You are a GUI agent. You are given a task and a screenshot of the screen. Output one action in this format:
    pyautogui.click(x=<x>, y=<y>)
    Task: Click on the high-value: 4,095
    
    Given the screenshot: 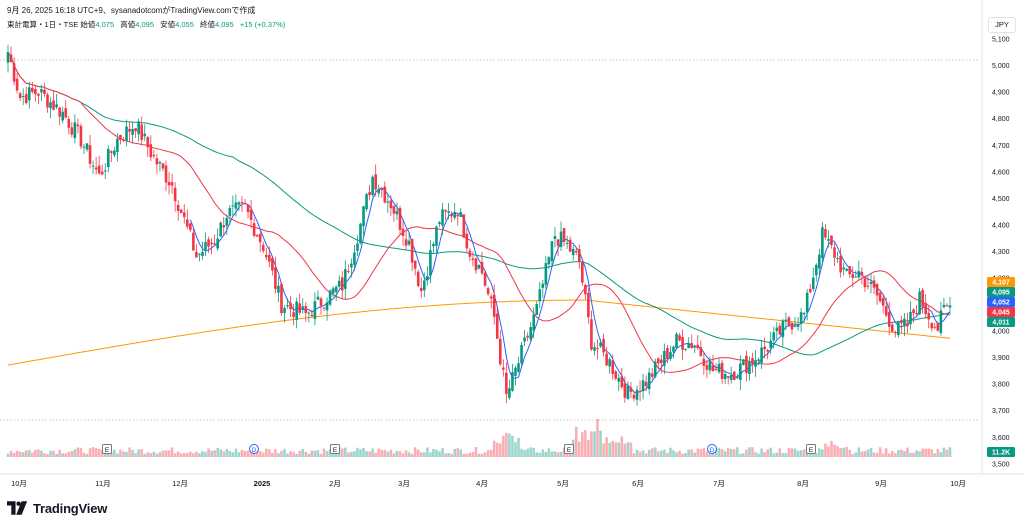 What is the action you would take?
    pyautogui.click(x=145, y=24)
    